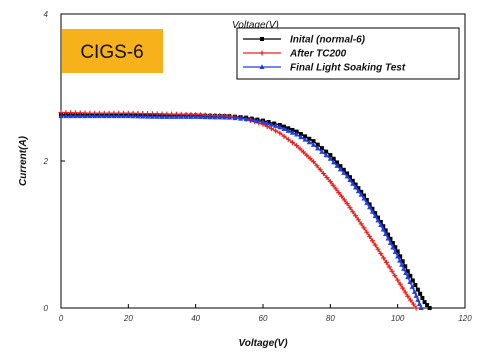 Image resolution: width=482 pixels, height=352 pixels. I want to click on legend-label: Final Light Soaking Test, so click(348, 68).